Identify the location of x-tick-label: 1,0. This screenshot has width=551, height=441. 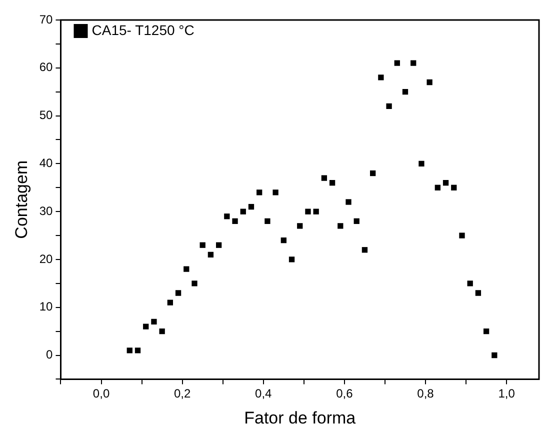
(507, 393).